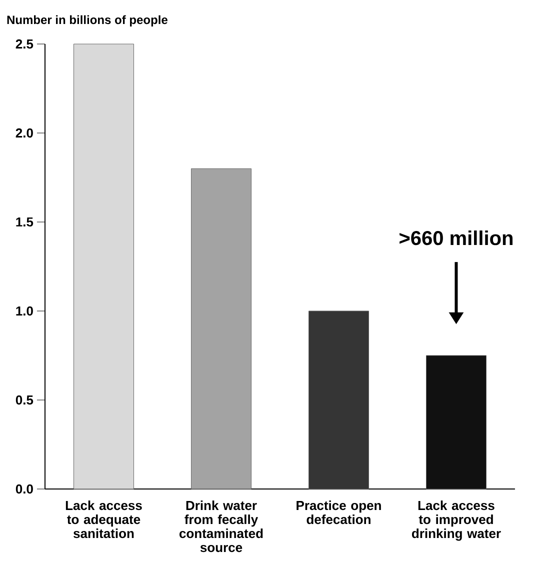  I want to click on y-tick-label: 0.0, so click(24, 489).